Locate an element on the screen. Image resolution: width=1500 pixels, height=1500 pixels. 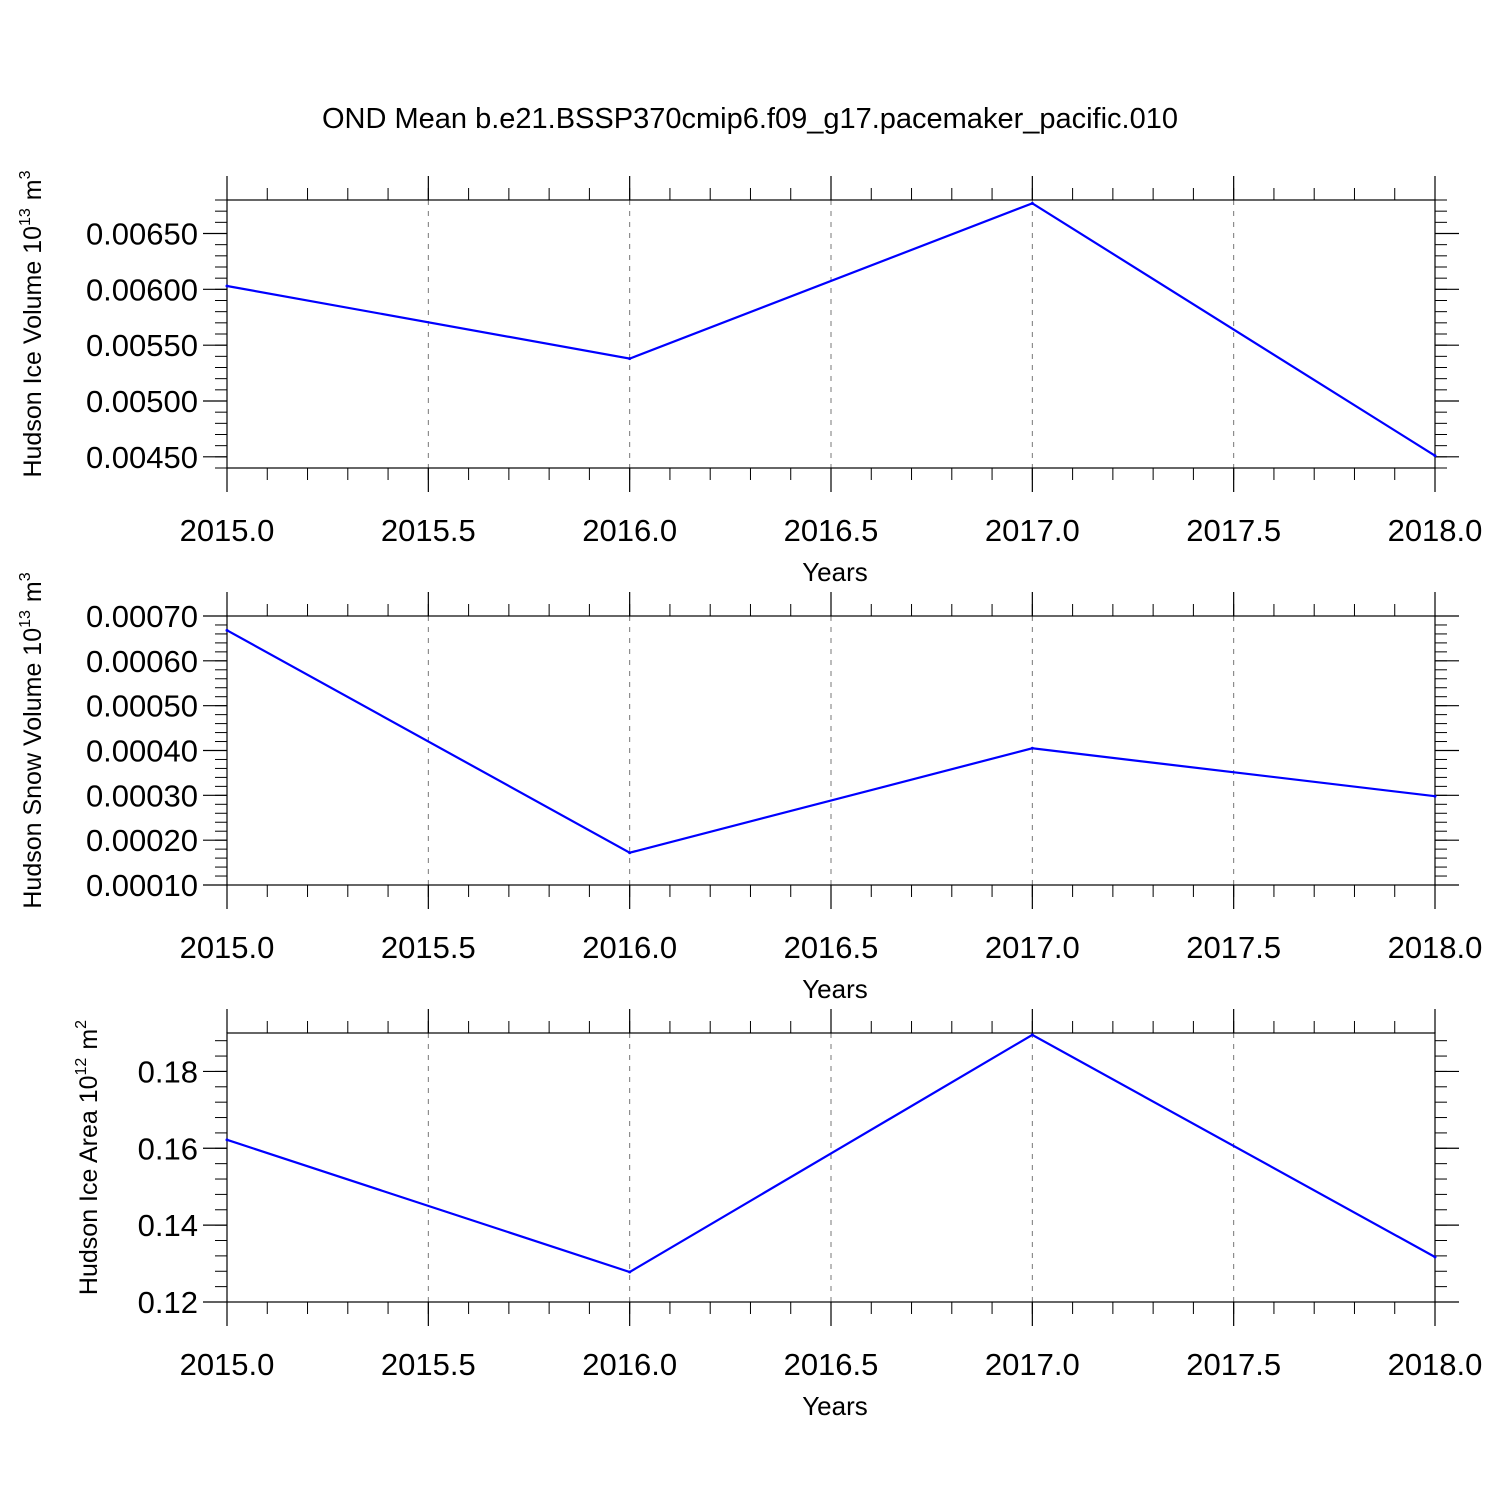
y-tick-label: 0.00650 is located at coordinates (142, 234).